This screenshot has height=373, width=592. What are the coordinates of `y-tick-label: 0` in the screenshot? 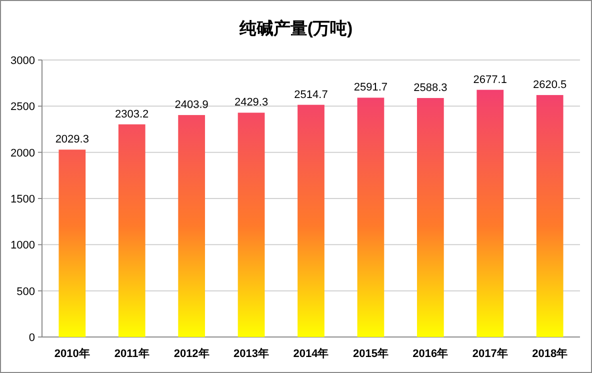 It's located at (31, 338).